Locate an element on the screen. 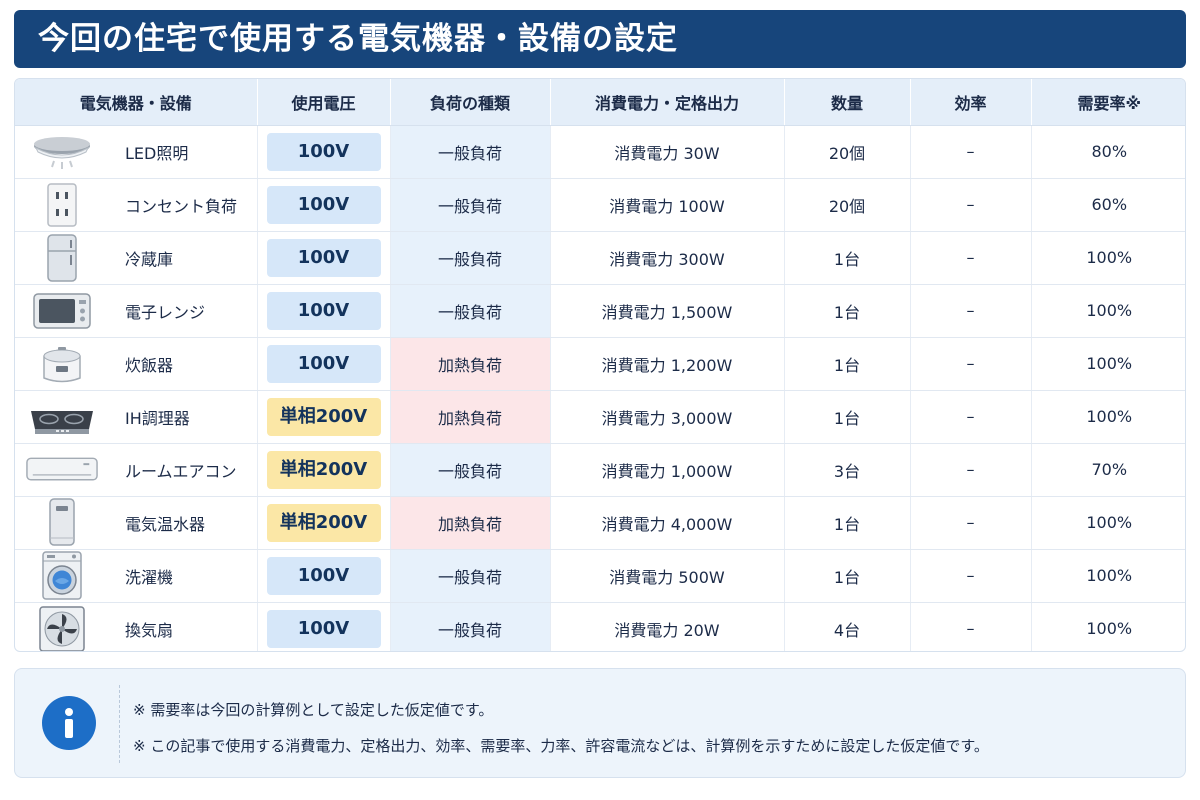  device-name: 洗濯機 is located at coordinates (149, 577).